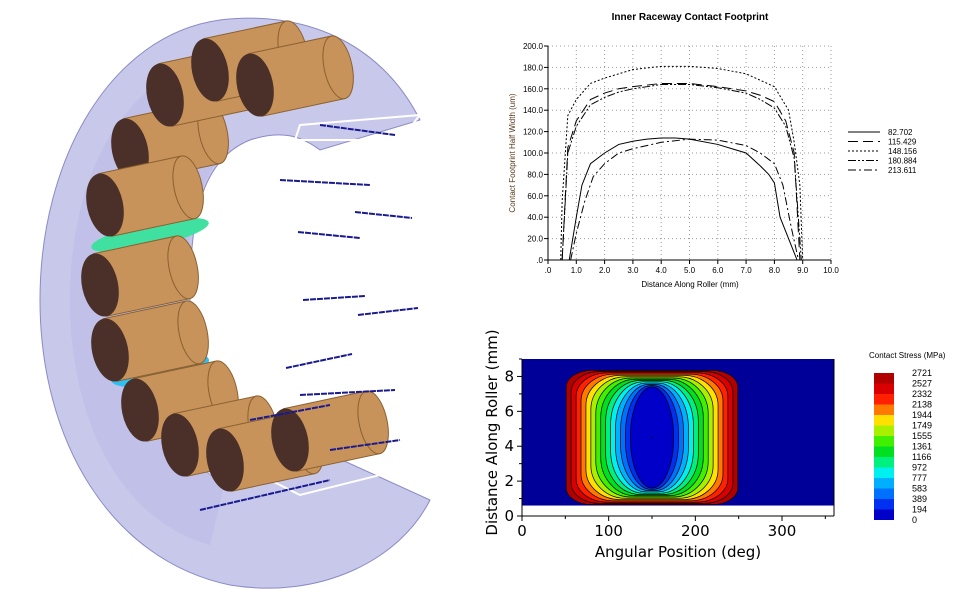 The image size is (960, 610). Describe the element at coordinates (902, 142) in the screenshot. I see `legend-label: 115.429` at that location.